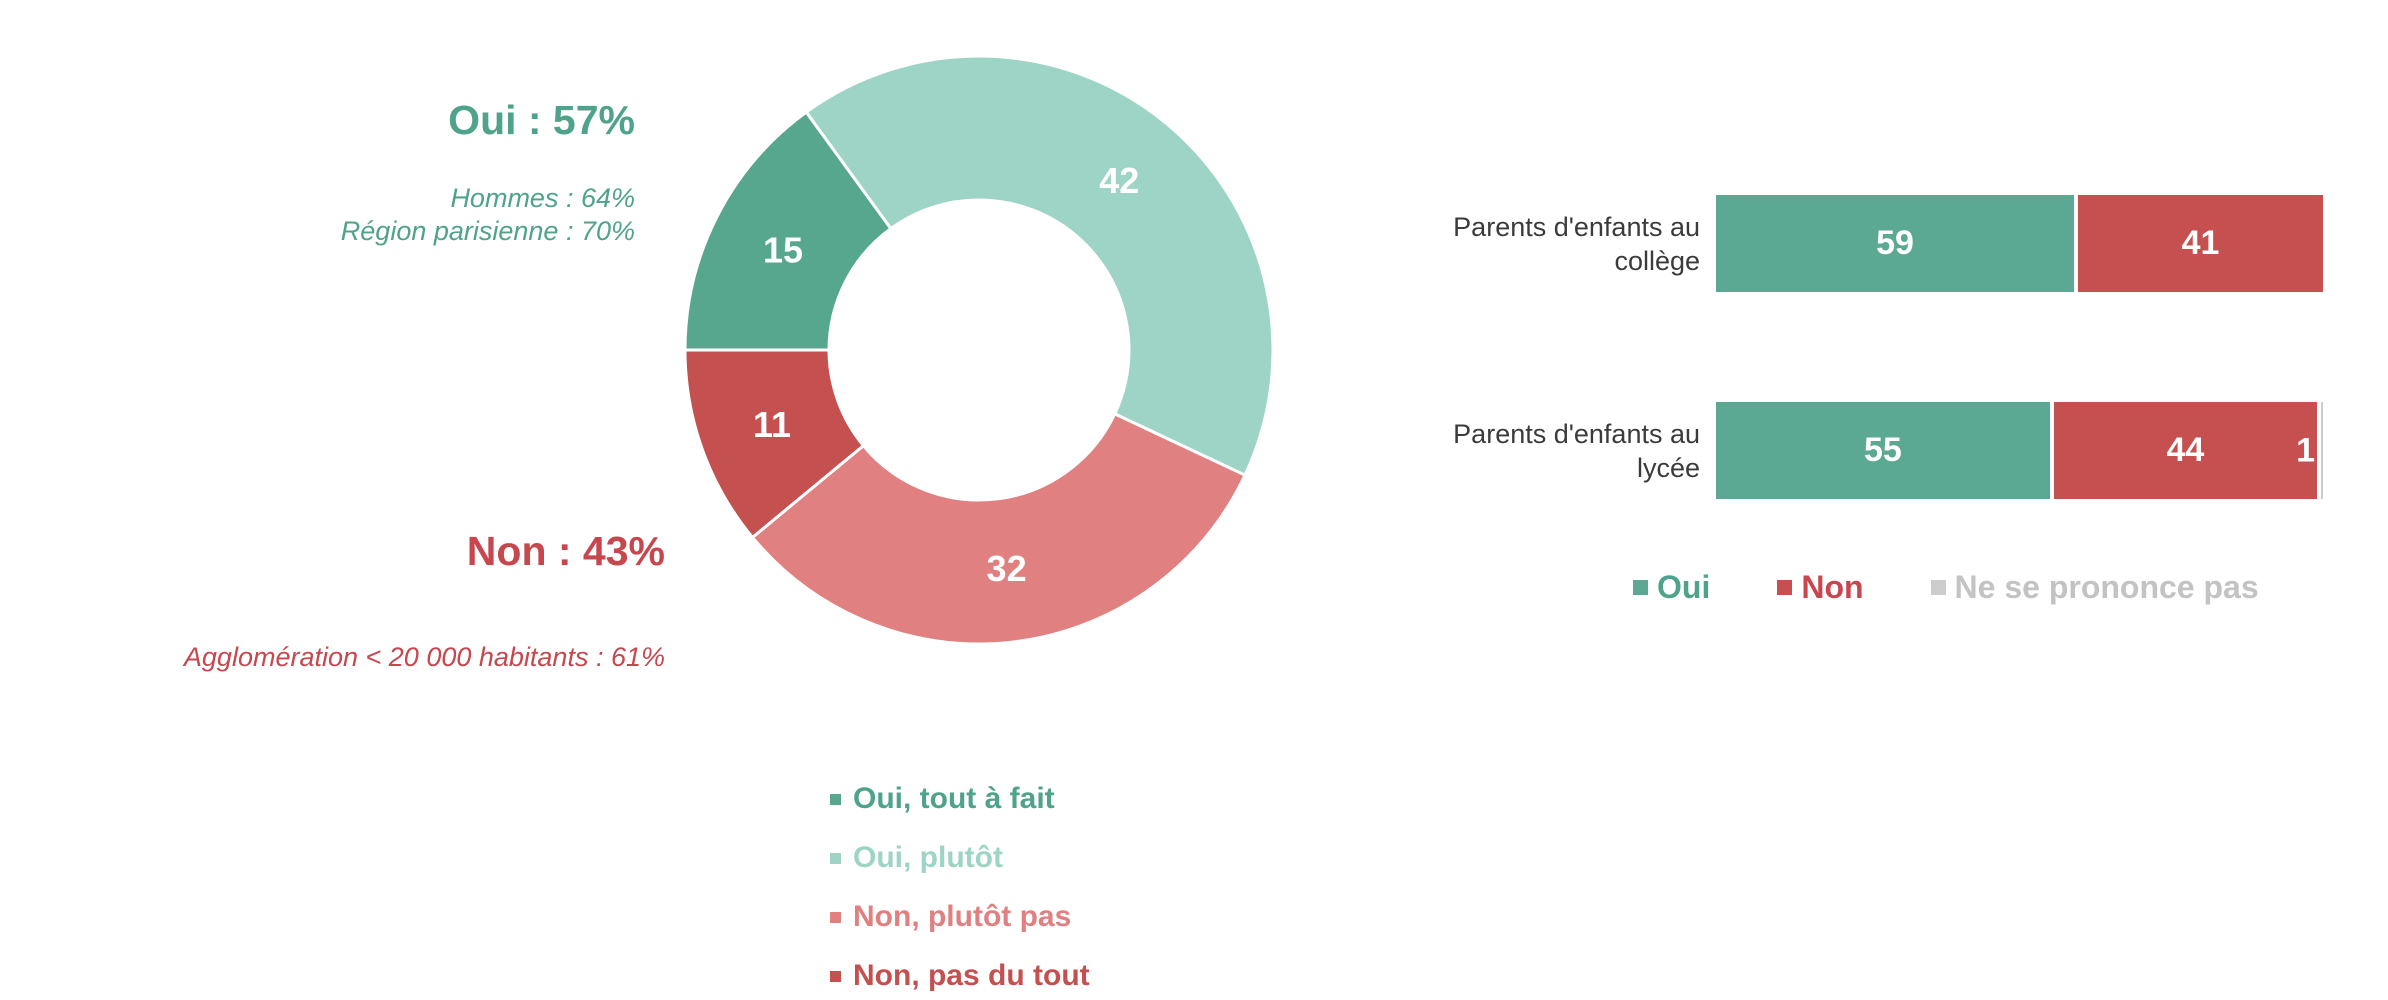 This screenshot has height=1000, width=2388. I want to click on bar-legend: Oui Non Ne se prononce pas, so click(1946, 587).